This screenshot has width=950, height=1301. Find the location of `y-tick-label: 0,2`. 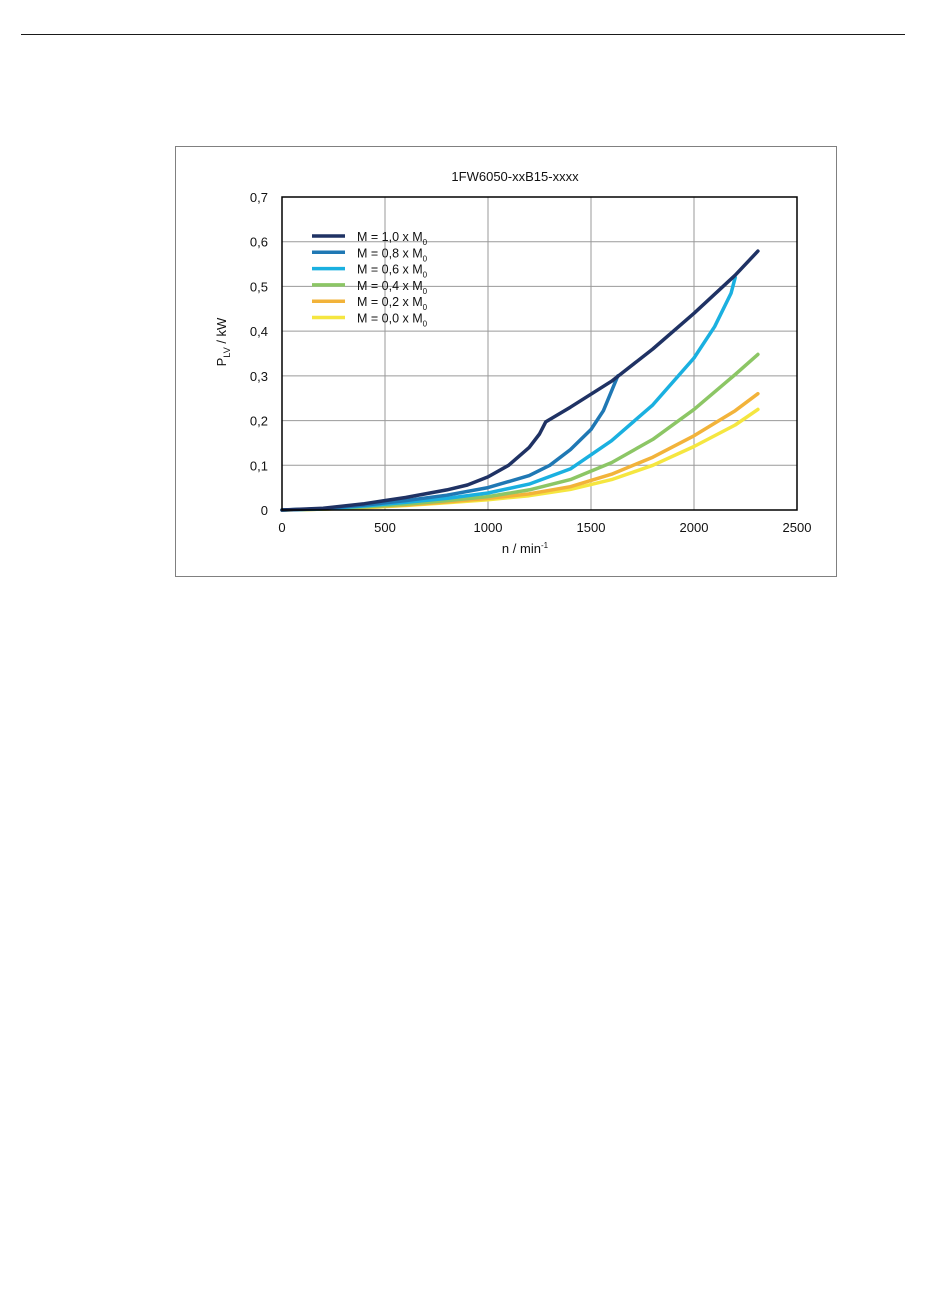

y-tick-label: 0,2 is located at coordinates (259, 421).